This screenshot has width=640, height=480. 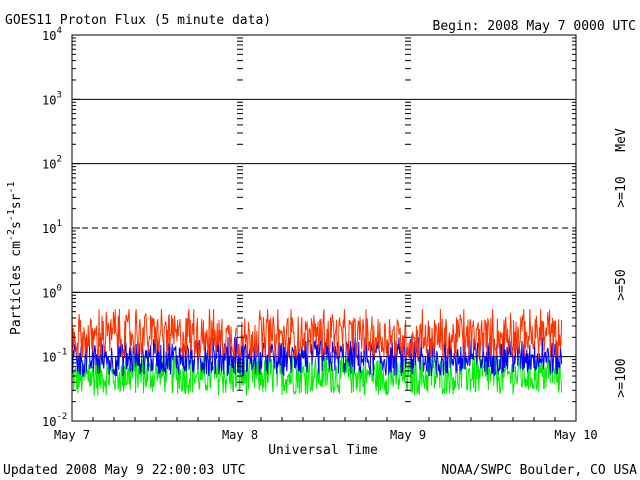 I want to click on updated-timestamp: Updated 2008 May 9 22:00:03 UTC, so click(x=124, y=470).